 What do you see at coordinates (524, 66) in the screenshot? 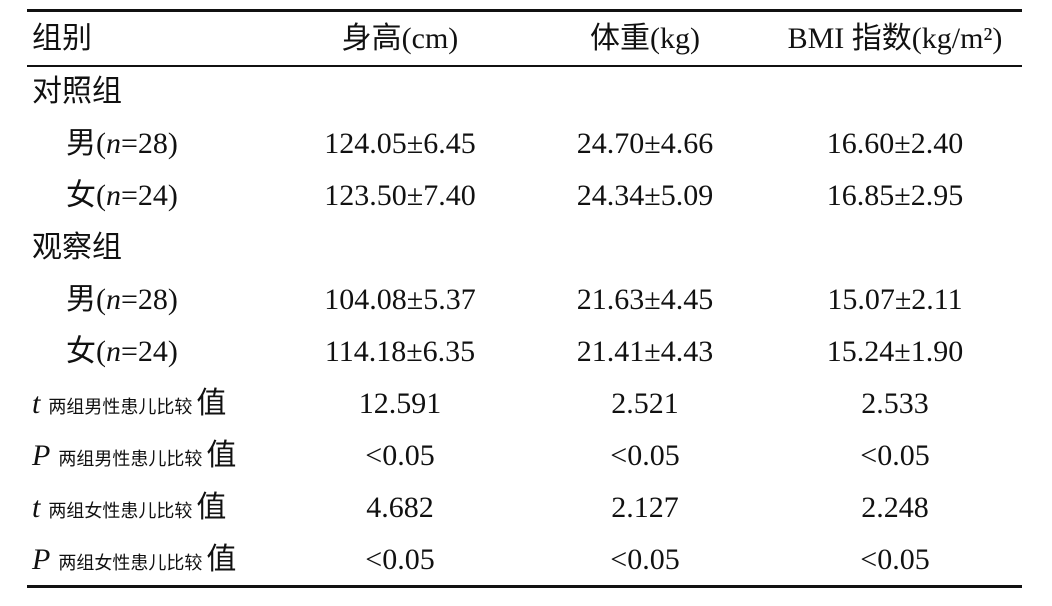
I see `header-rule` at bounding box center [524, 66].